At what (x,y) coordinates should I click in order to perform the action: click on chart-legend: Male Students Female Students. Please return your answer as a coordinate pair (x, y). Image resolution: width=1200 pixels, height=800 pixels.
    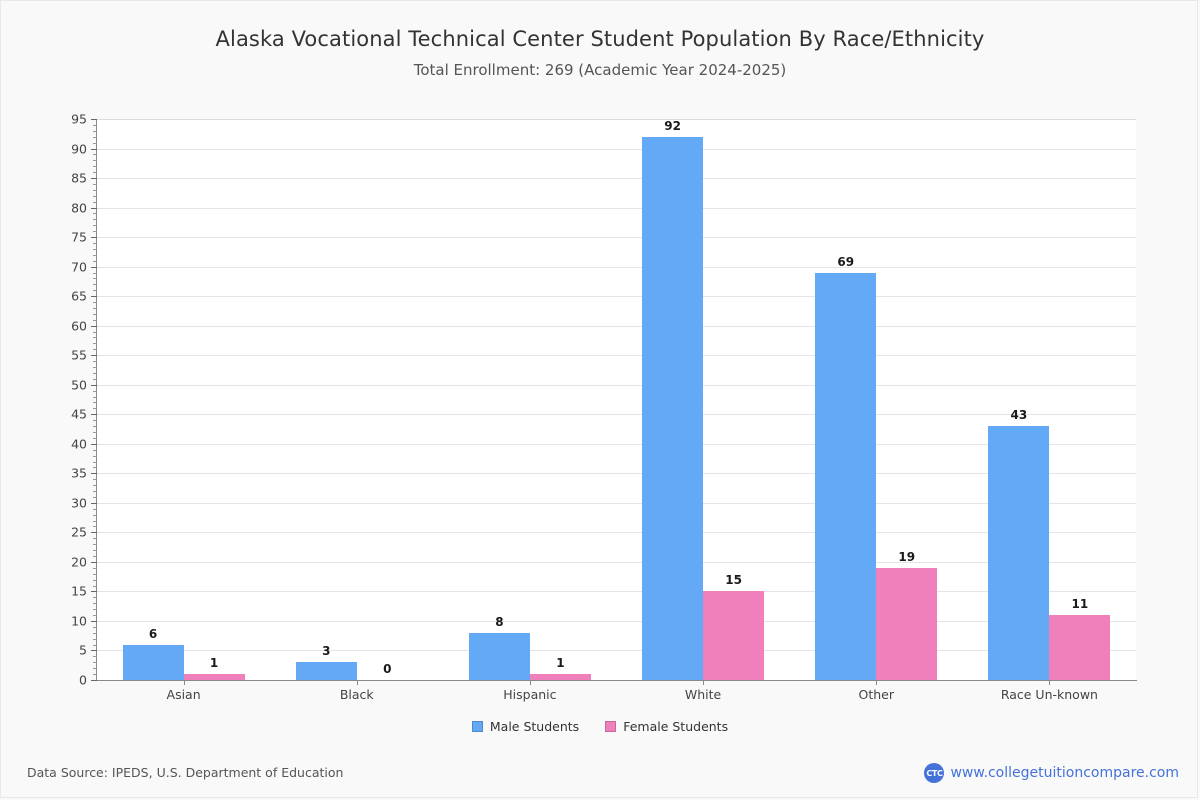
    Looking at the image, I should click on (600, 726).